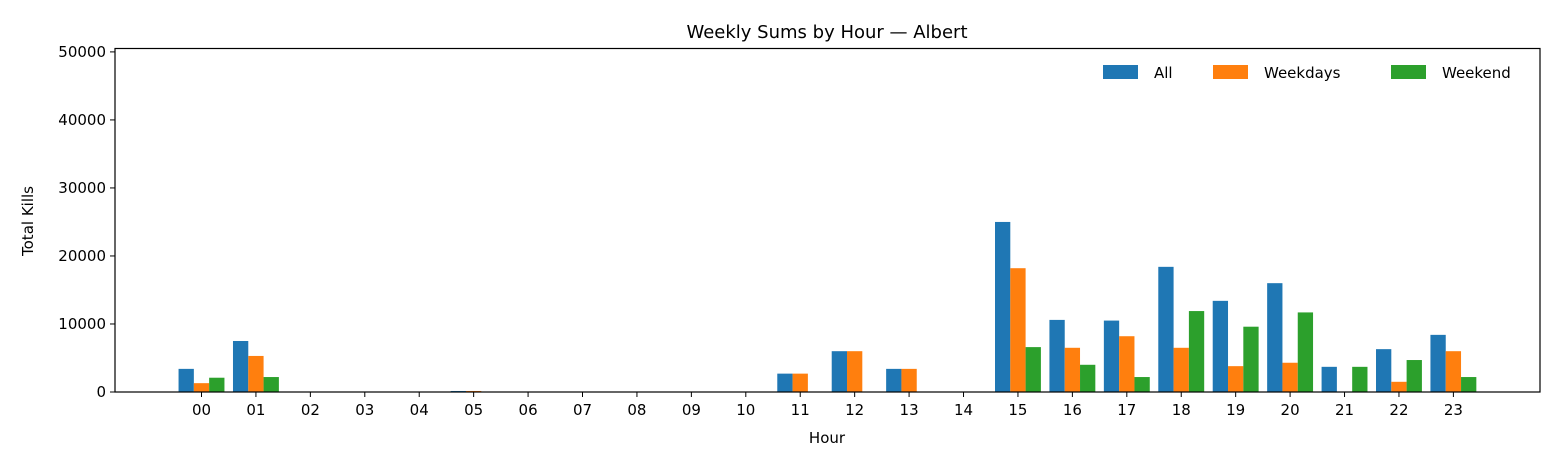  I want to click on x-tick-label: 09, so click(691, 410).